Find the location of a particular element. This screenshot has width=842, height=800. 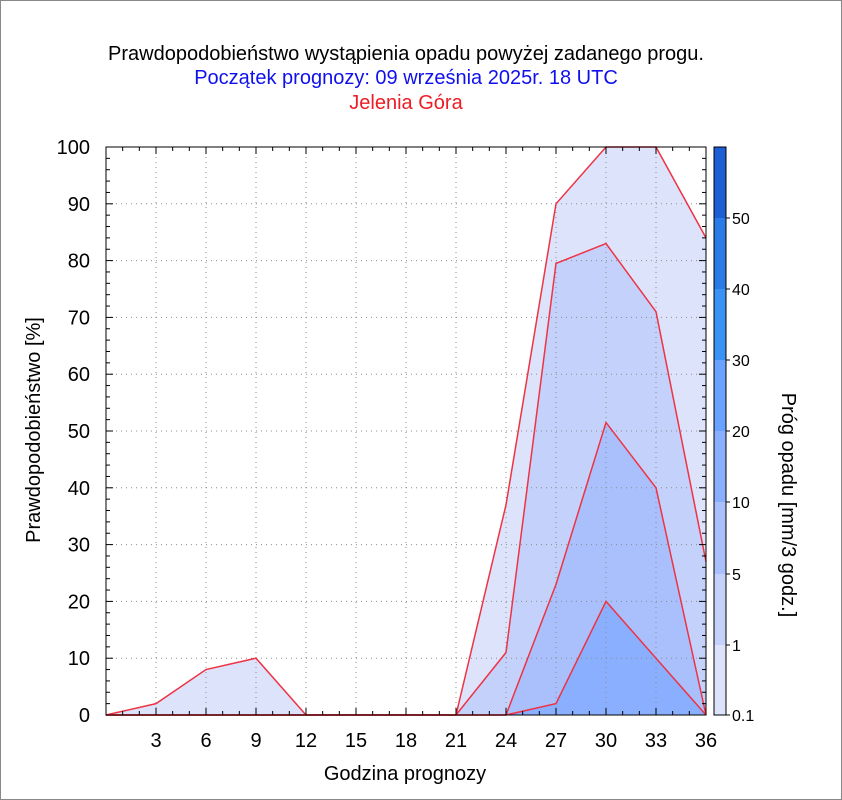

x-tick-label: 15 is located at coordinates (356, 741).